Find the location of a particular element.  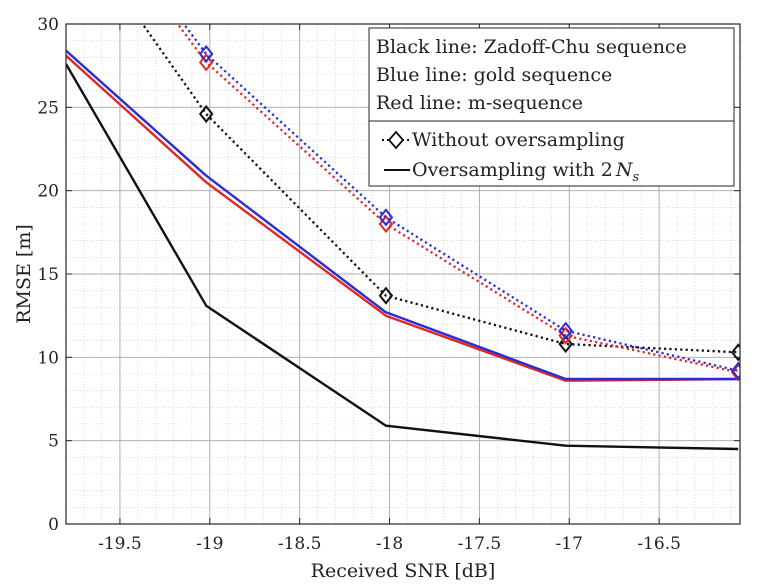

legend-oversampling-2ns: Oversampling with 2 Ns is located at coordinates (525, 172).